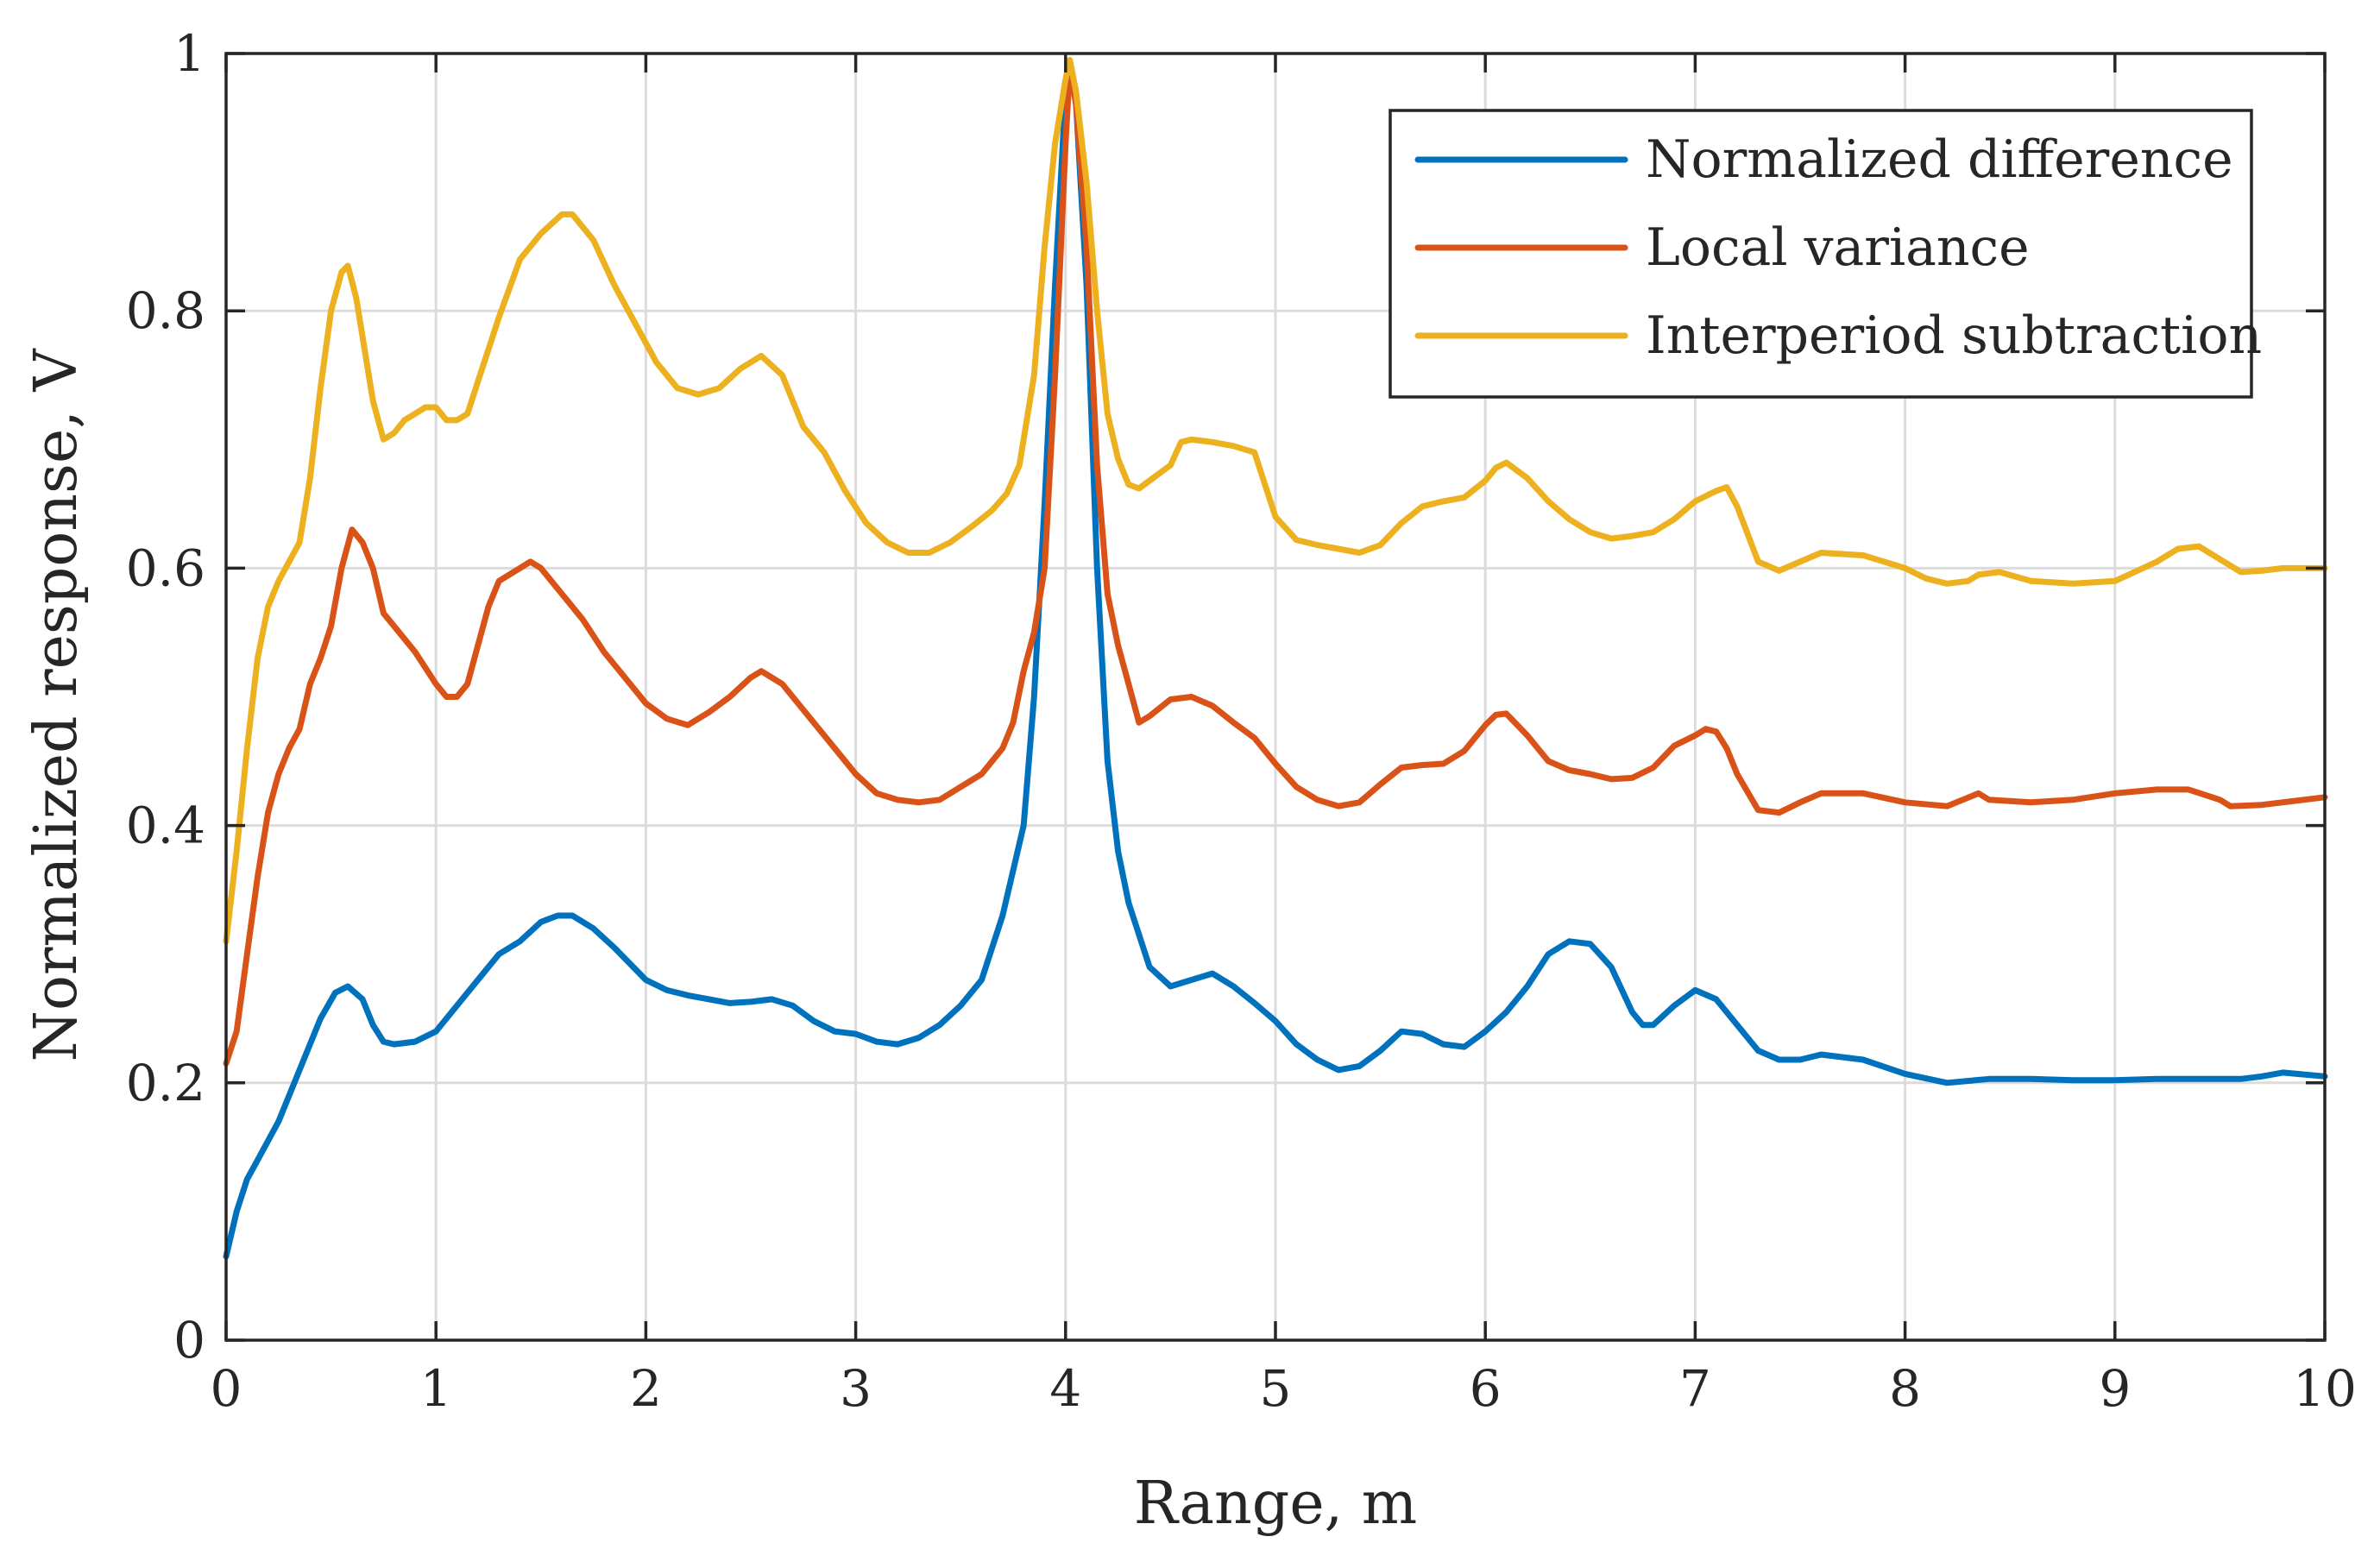 This screenshot has width=2374, height=1568. What do you see at coordinates (646, 1389) in the screenshot?
I see `x-tick-label: 2` at bounding box center [646, 1389].